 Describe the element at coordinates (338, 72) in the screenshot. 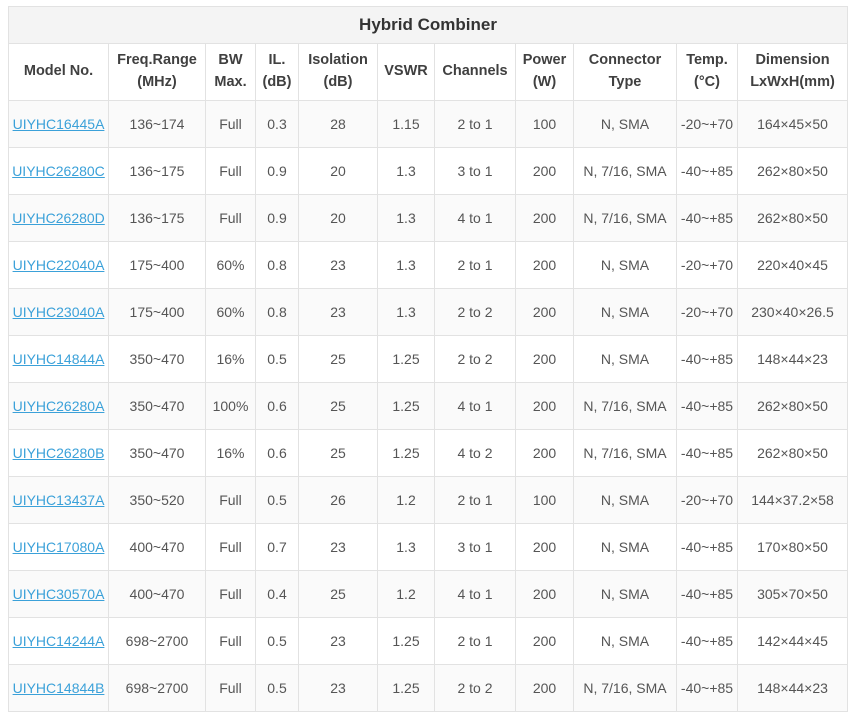

I see `col-header-isolation: Isolation (dB)` at that location.